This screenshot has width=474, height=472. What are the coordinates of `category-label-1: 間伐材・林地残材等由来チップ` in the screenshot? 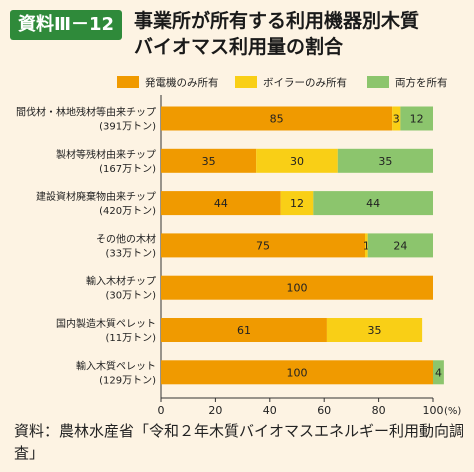 It's located at (86, 112).